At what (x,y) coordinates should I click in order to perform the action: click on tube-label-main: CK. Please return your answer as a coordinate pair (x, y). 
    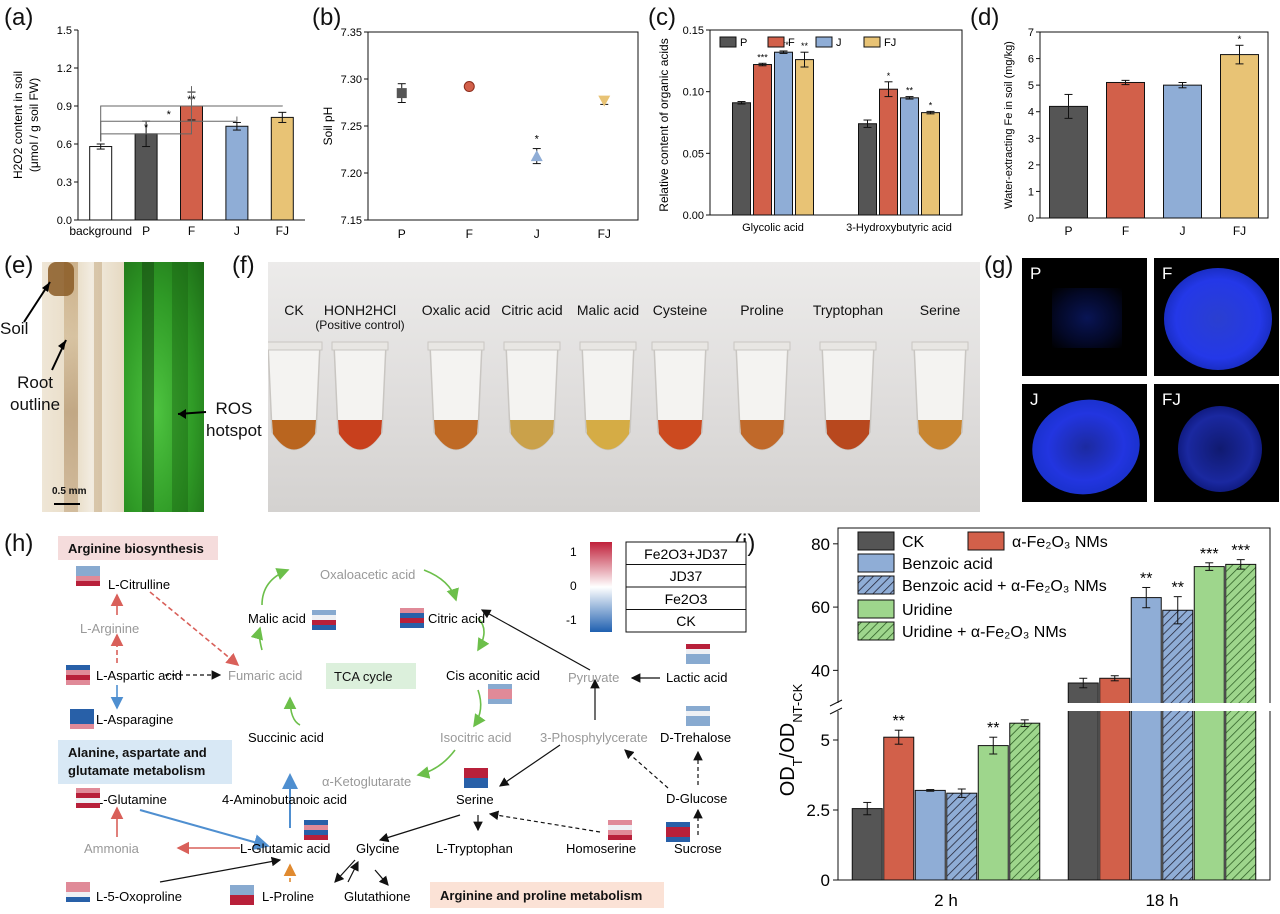
    Looking at the image, I should click on (294, 310).